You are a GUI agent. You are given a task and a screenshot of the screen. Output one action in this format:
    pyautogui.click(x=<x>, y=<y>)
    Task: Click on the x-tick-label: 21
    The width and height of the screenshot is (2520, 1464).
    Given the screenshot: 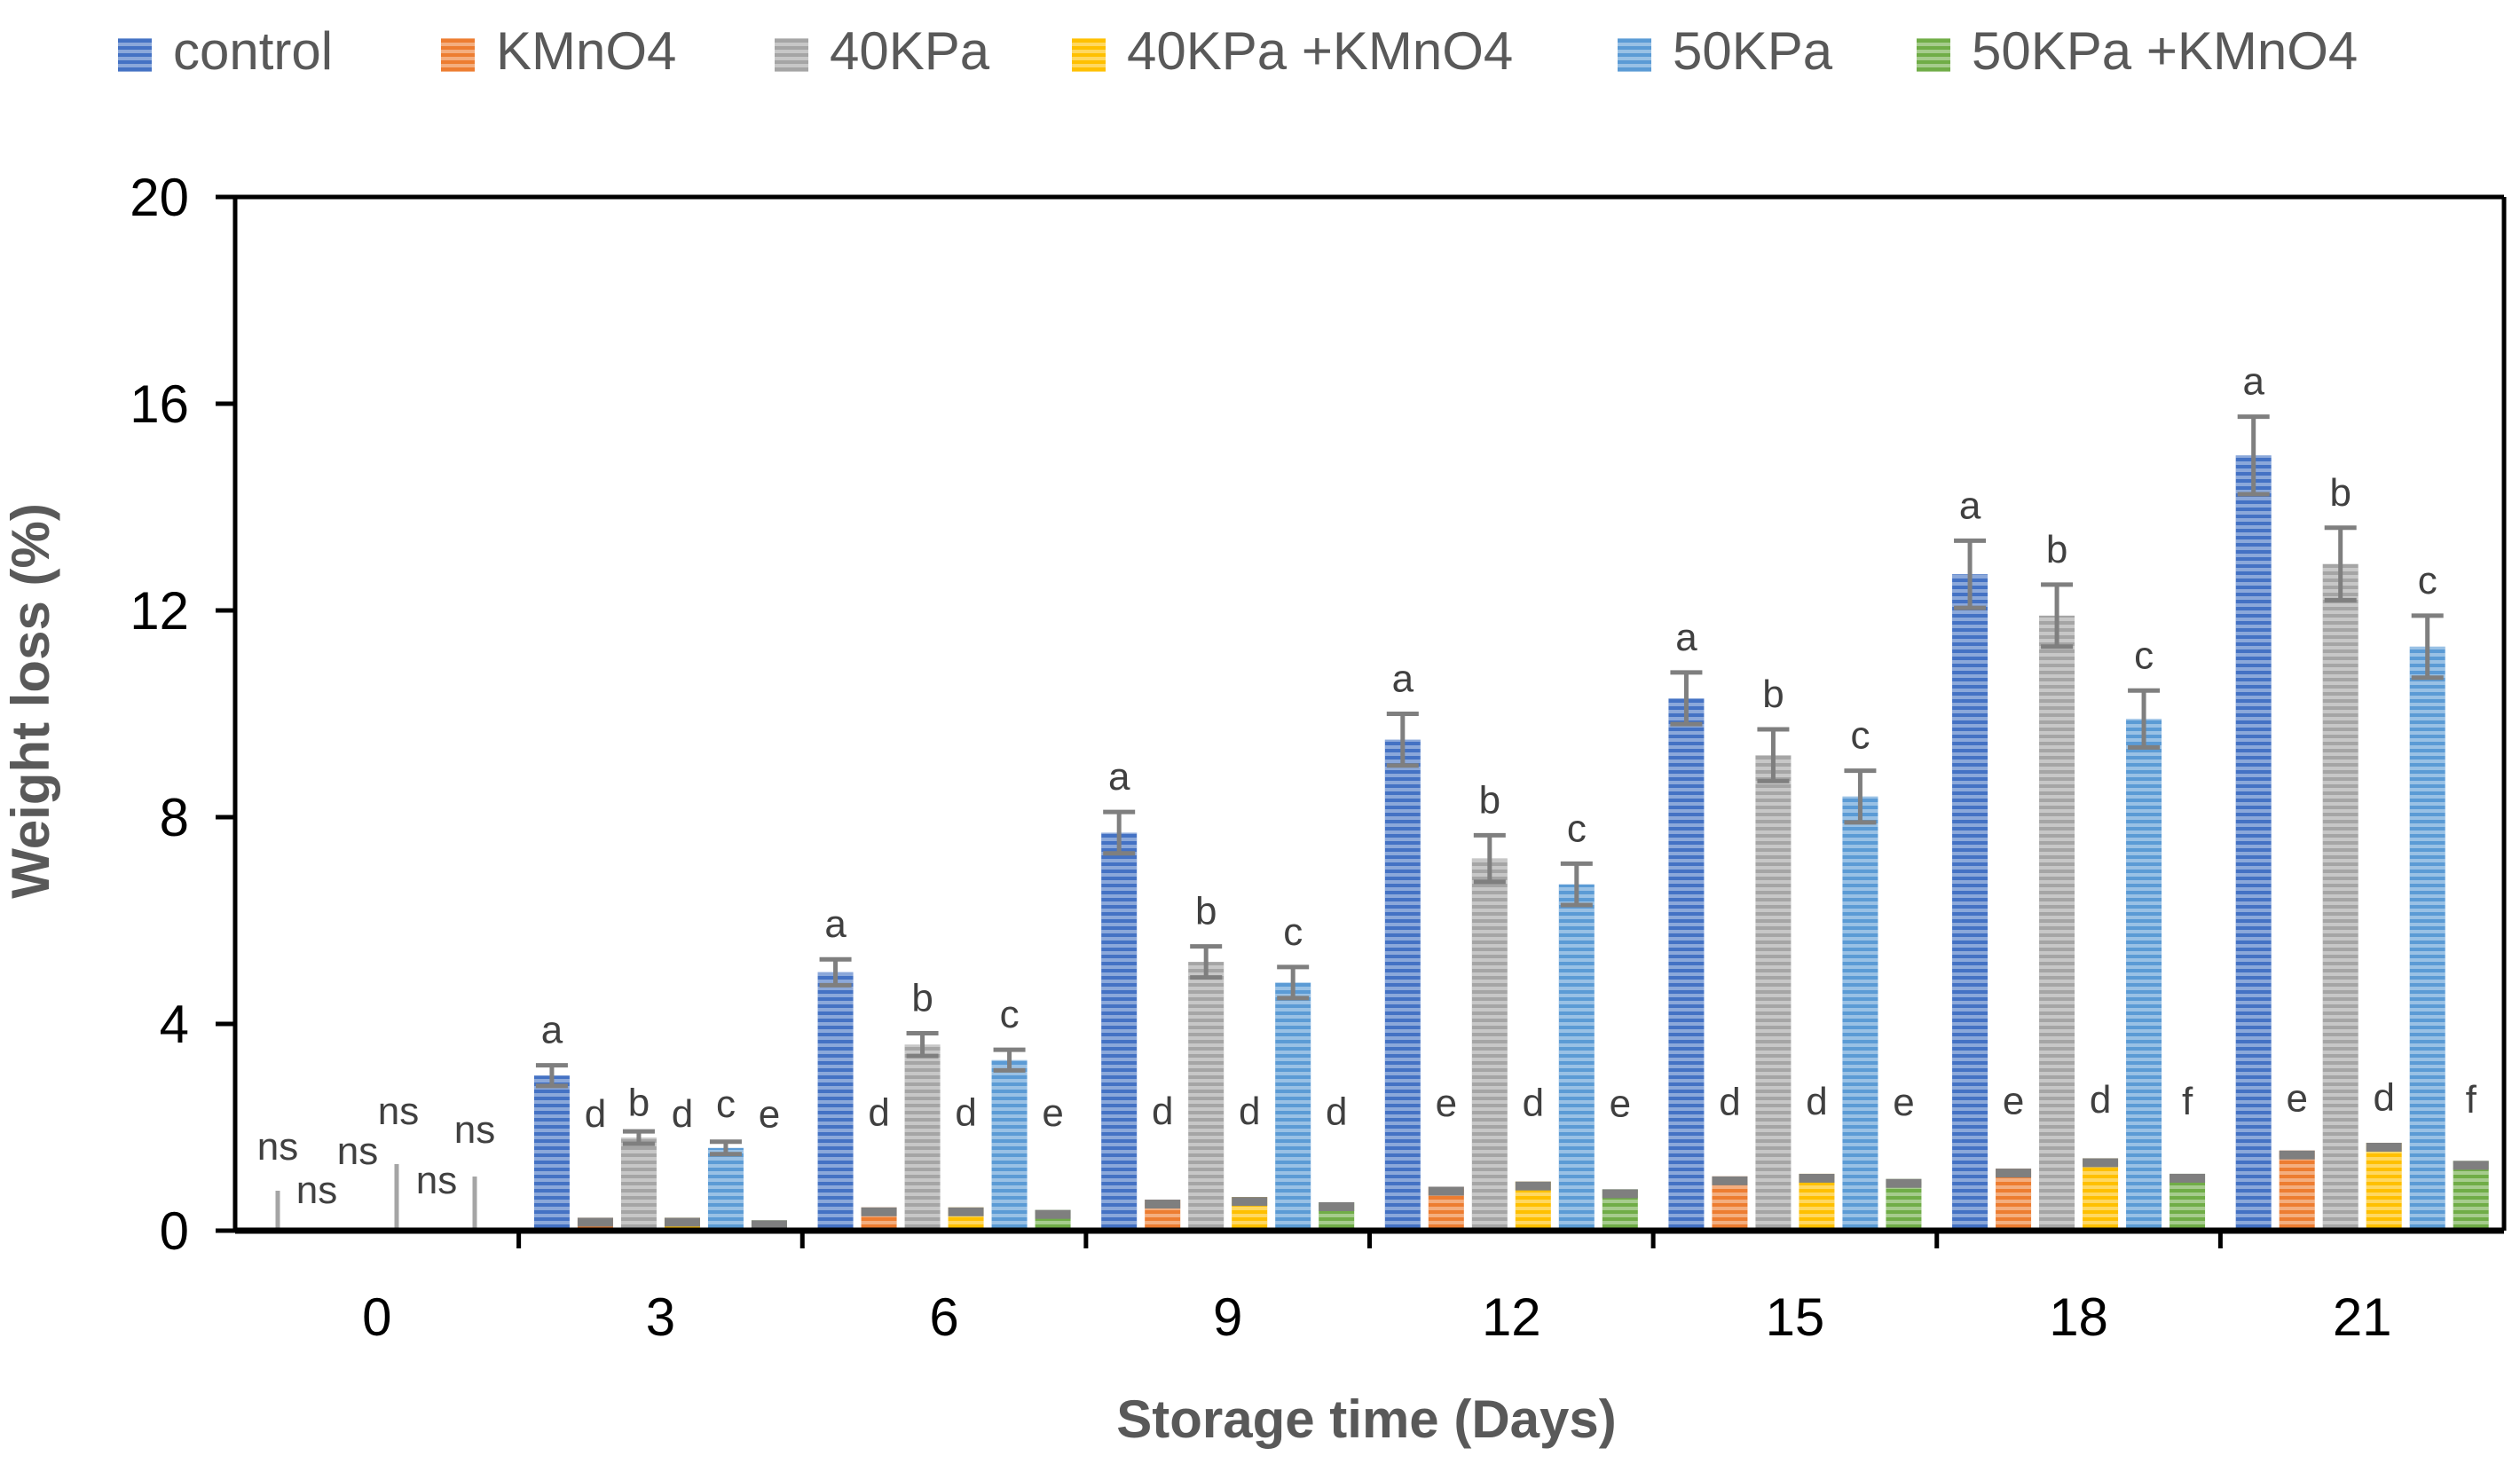 What is the action you would take?
    pyautogui.click(x=2362, y=1317)
    